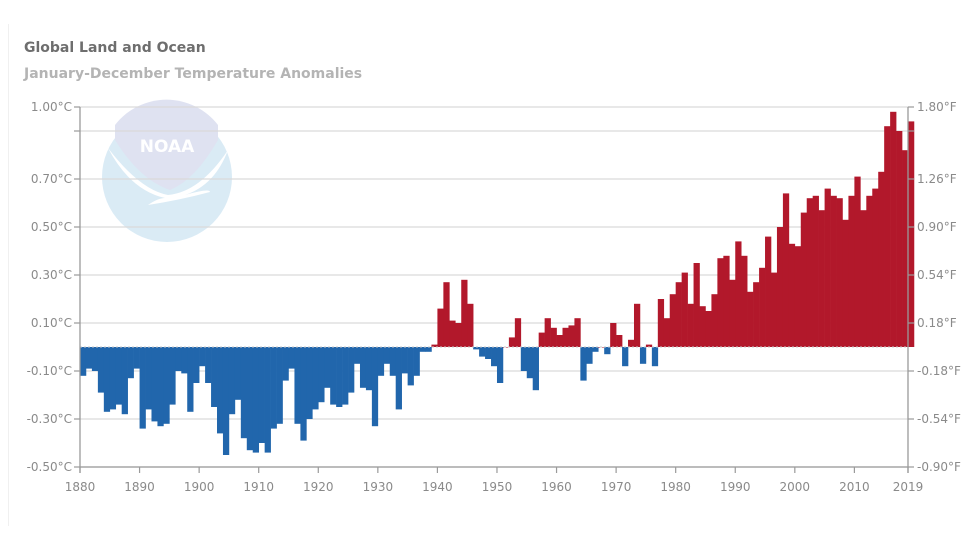 The height and width of the screenshot is (551, 980). Describe the element at coordinates (565, 337) in the screenshot. I see `bar-1961` at that location.